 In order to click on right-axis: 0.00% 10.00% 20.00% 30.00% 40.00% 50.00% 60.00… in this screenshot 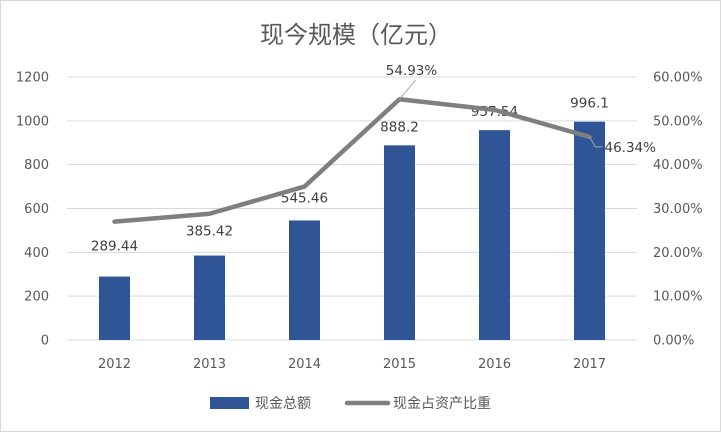, I will do `click(678, 210)`.